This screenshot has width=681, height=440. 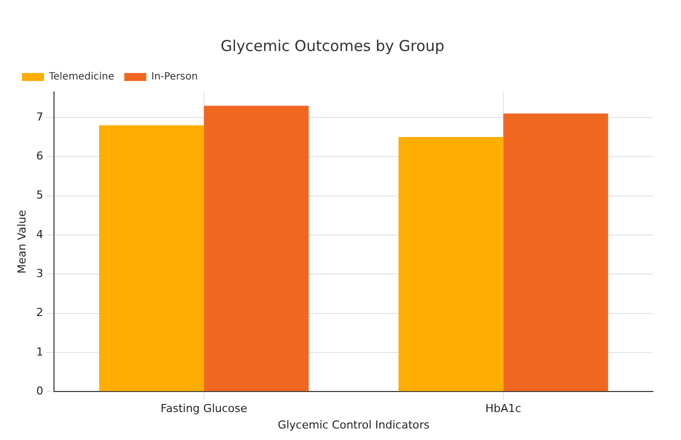 What do you see at coordinates (40, 155) in the screenshot?
I see `y-tick-label: 6` at bounding box center [40, 155].